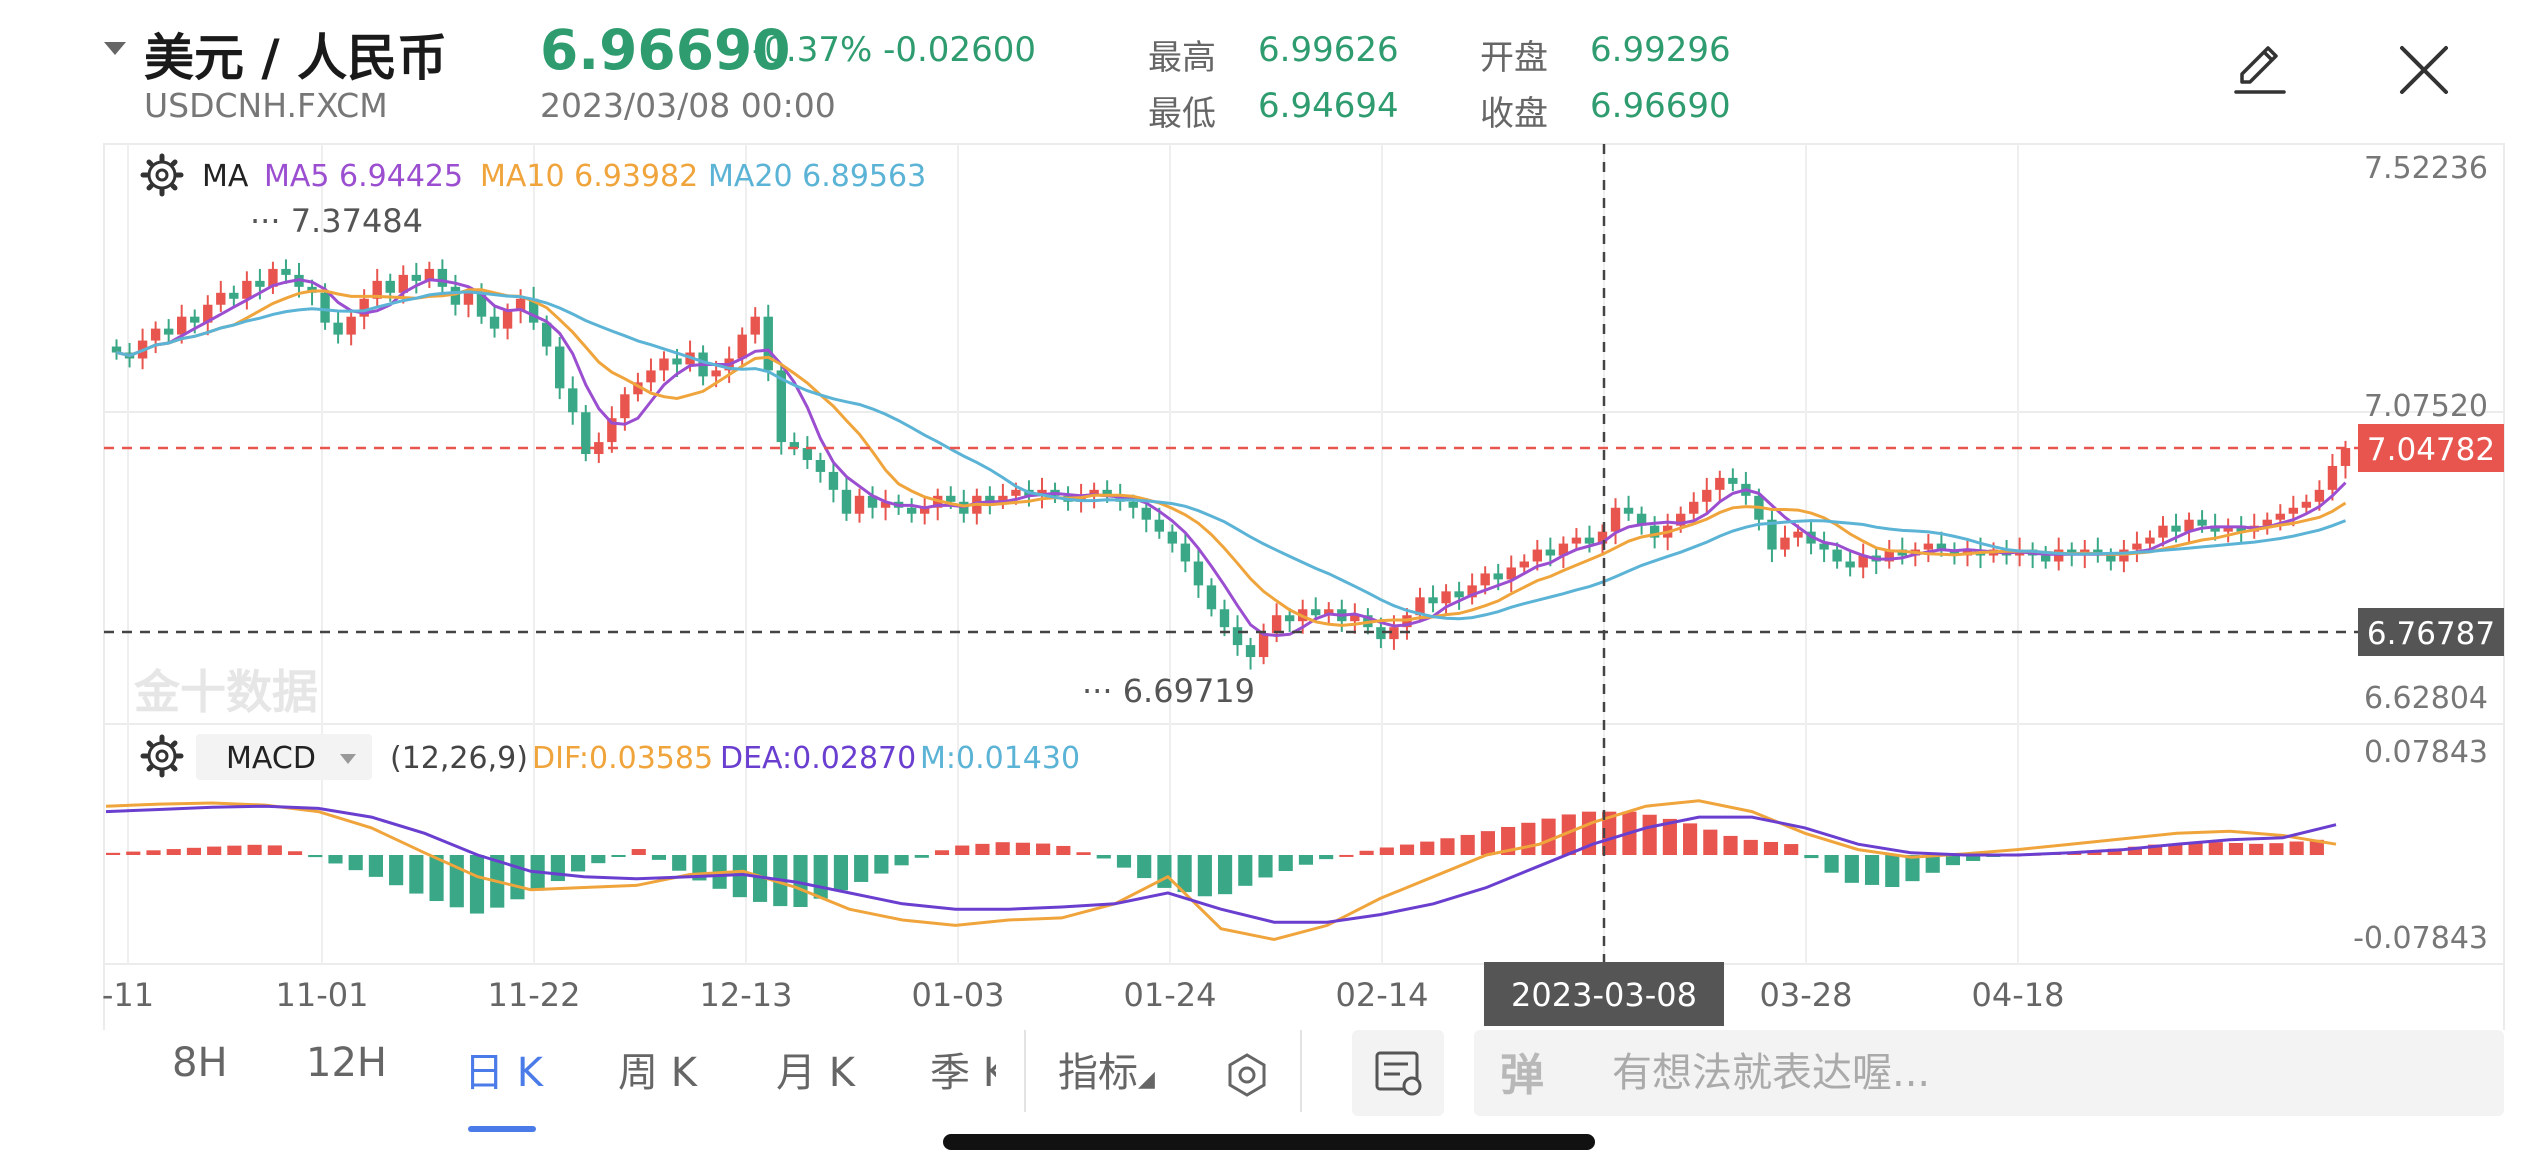 Image resolution: width=2532 pixels, height=1170 pixels. What do you see at coordinates (1382, 995) in the screenshot?
I see `x-tick-label-6: 02-14` at bounding box center [1382, 995].